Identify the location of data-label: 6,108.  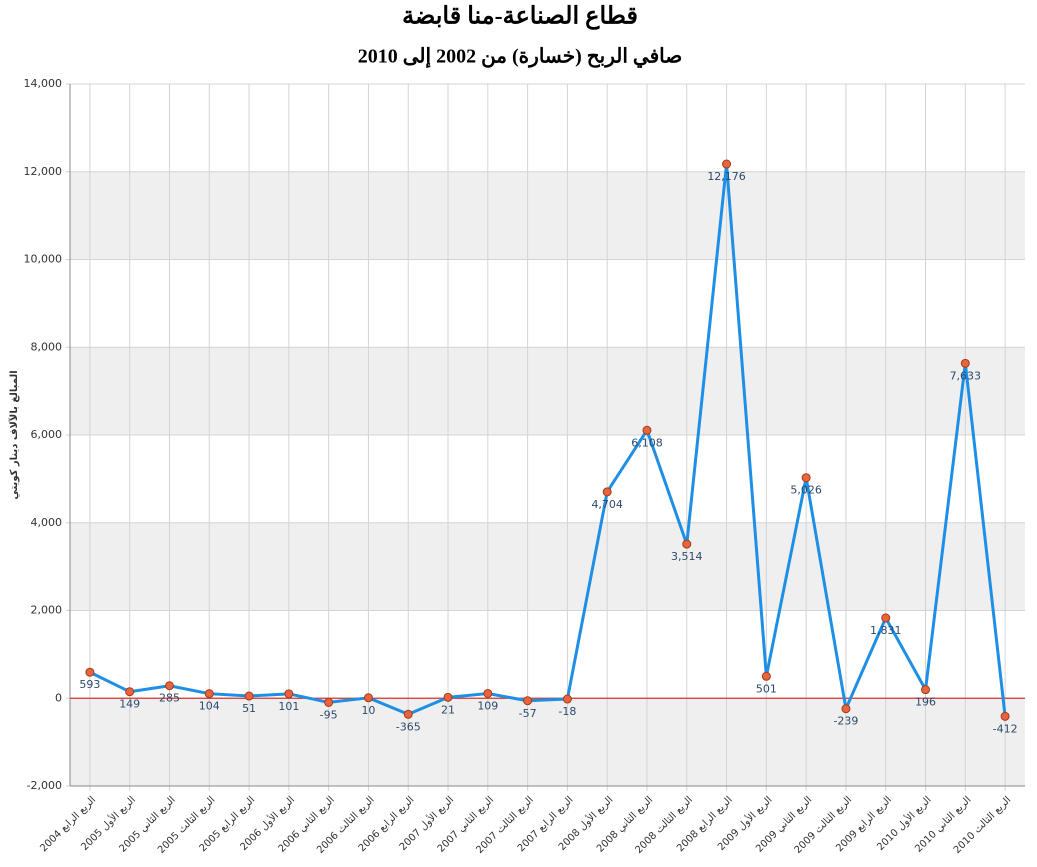
(647, 442).